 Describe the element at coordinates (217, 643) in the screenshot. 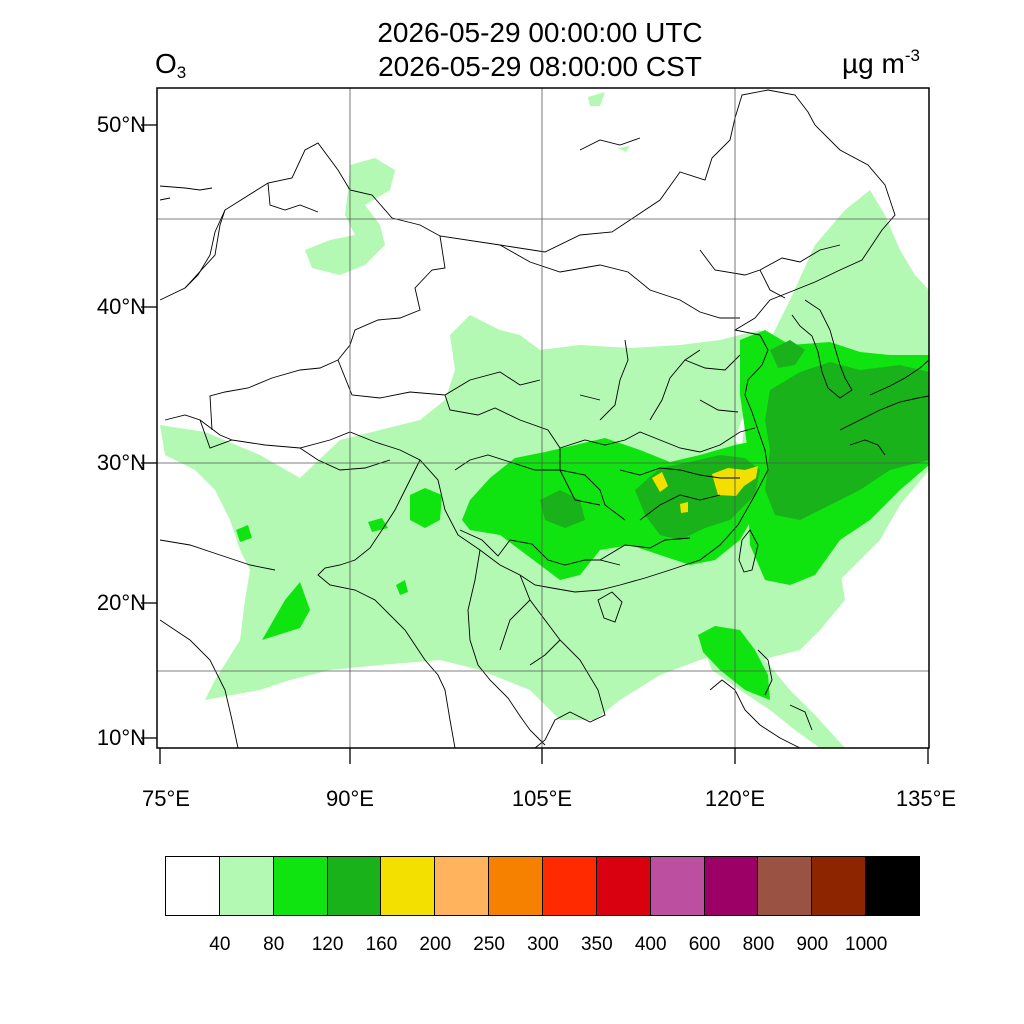

I see `india-coast` at that location.